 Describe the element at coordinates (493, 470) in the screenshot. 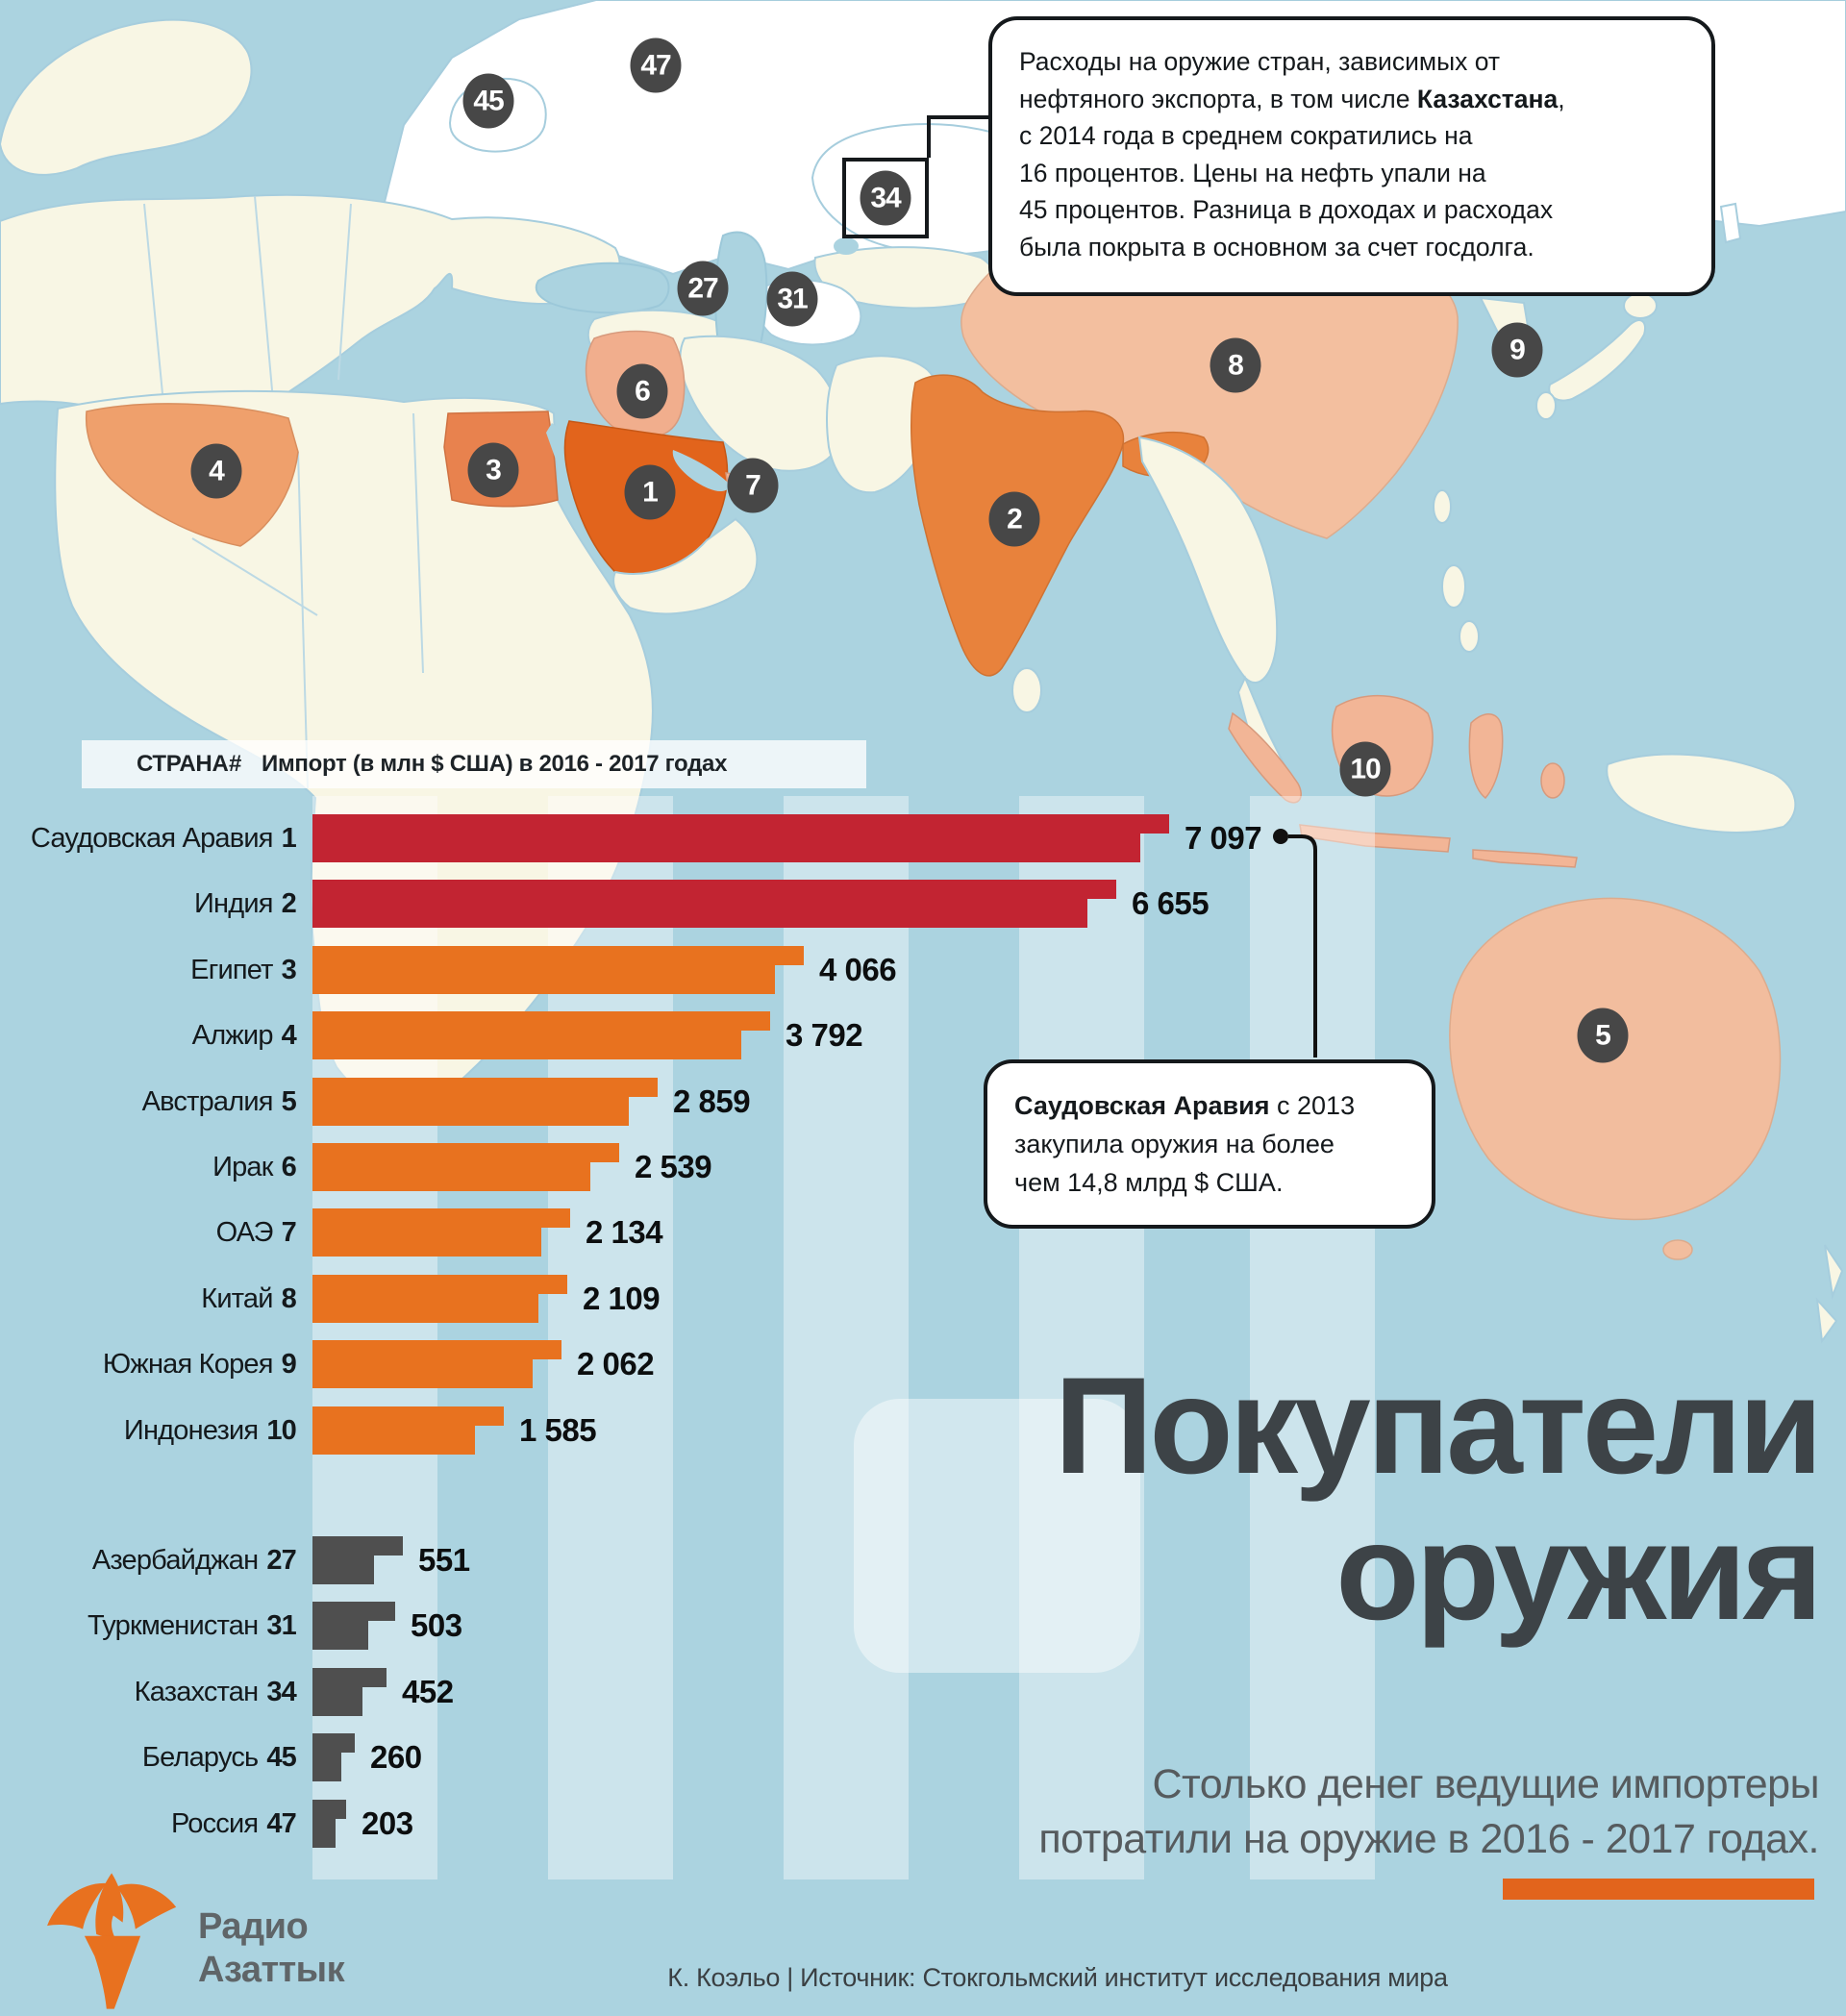

I see `map-marker-3: 3` at that location.